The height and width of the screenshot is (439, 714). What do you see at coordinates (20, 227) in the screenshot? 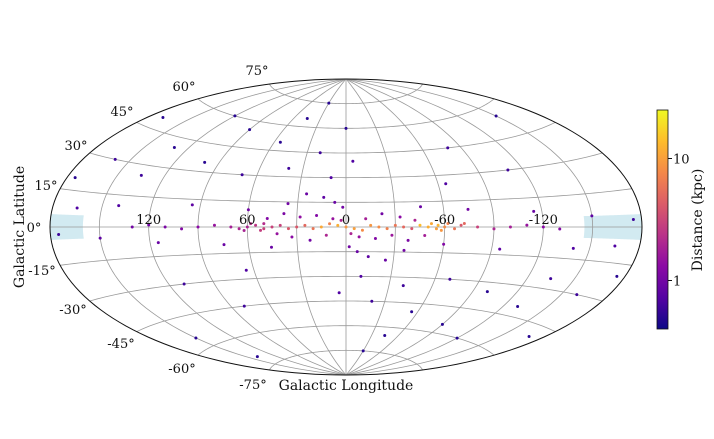
I see `y-axis-label: Galactic Latitude` at bounding box center [20, 227].